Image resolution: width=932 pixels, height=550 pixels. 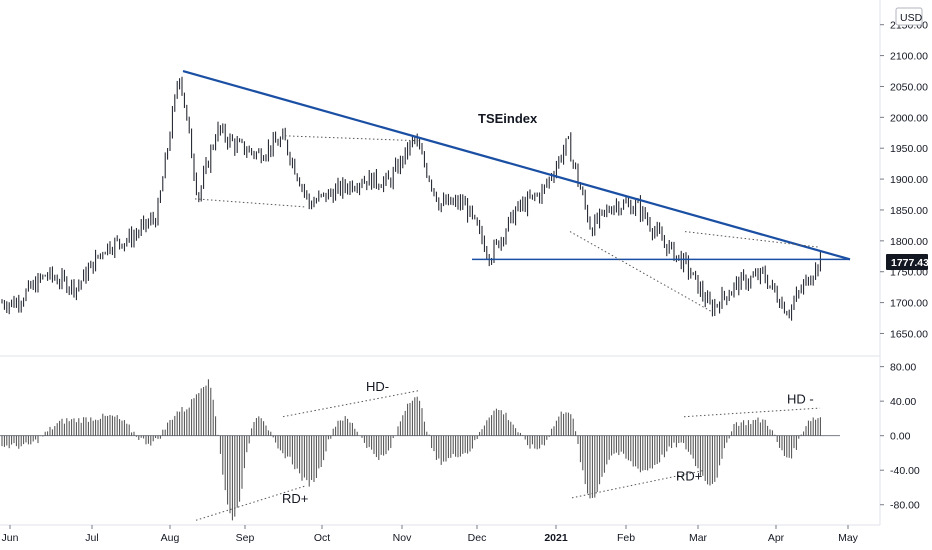 What do you see at coordinates (91, 538) in the screenshot?
I see `xtick-label: Jul` at bounding box center [91, 538].